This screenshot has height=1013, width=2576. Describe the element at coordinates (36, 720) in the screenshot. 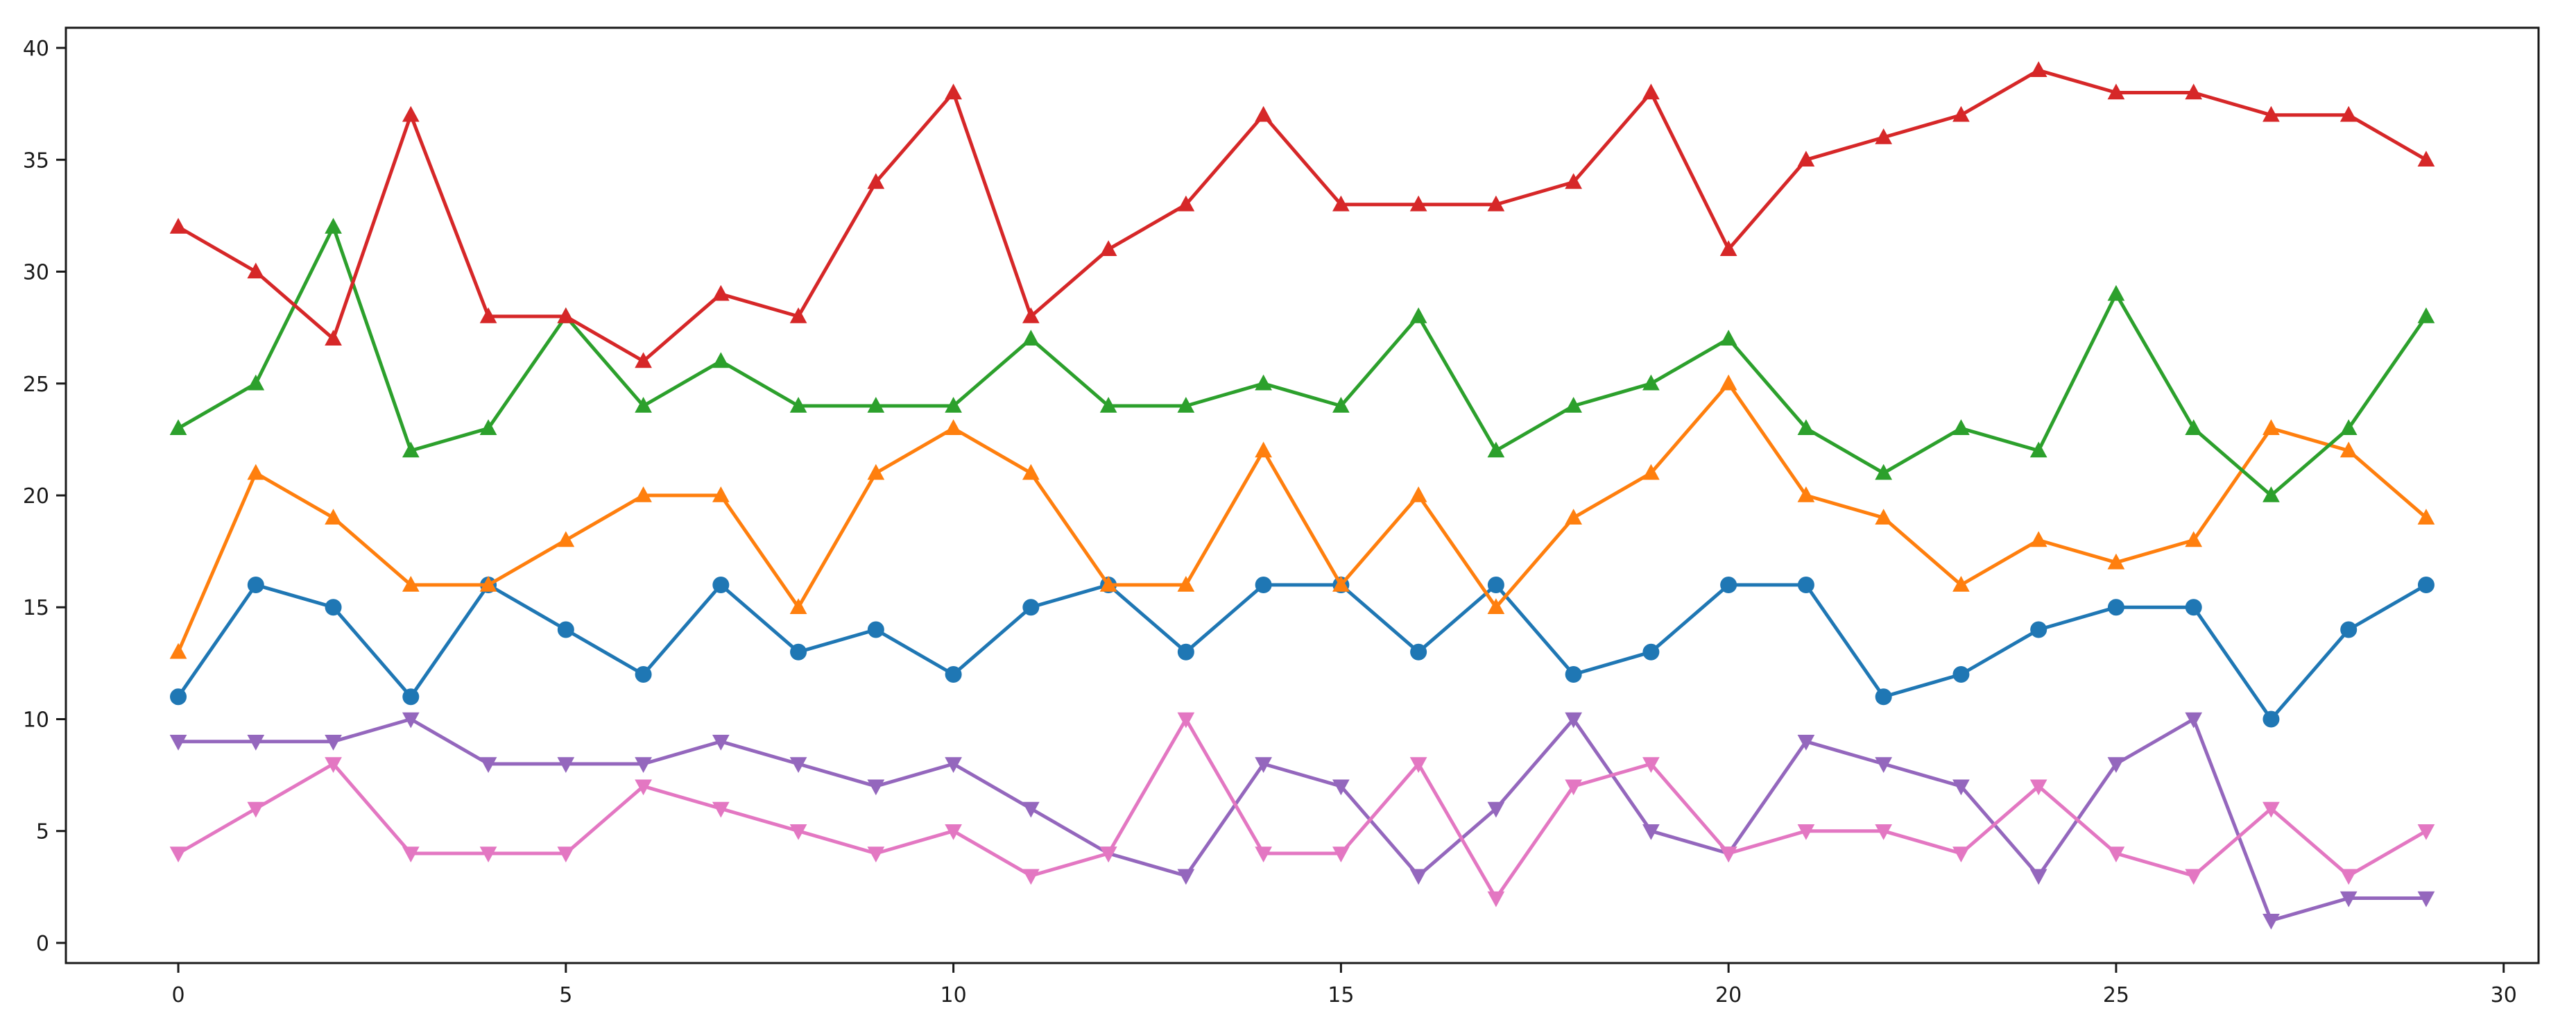

I see `y-tick-label: 10` at that location.